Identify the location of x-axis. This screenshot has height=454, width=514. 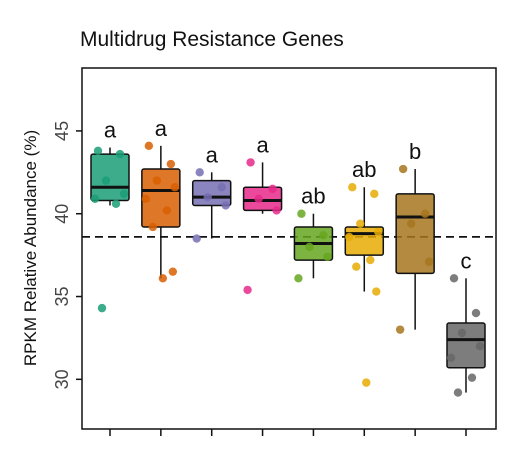
(288, 432).